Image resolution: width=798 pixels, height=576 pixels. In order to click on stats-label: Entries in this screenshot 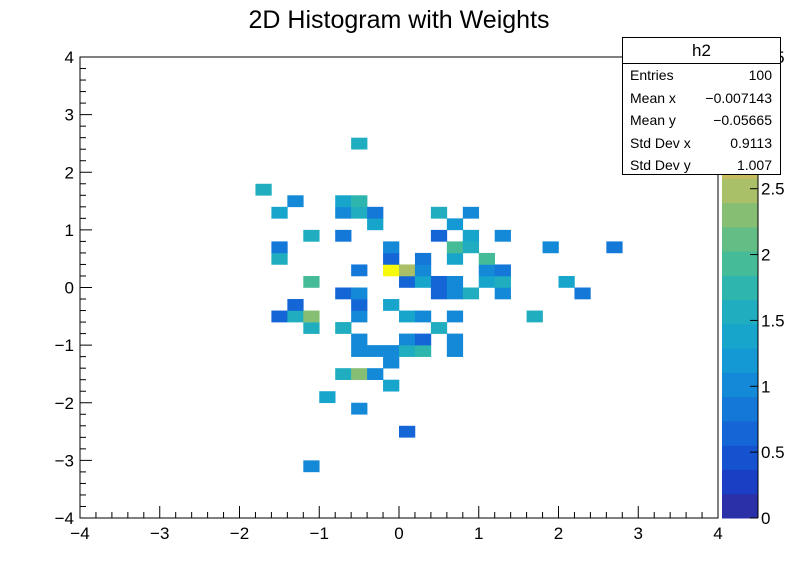, I will do `click(652, 75)`.